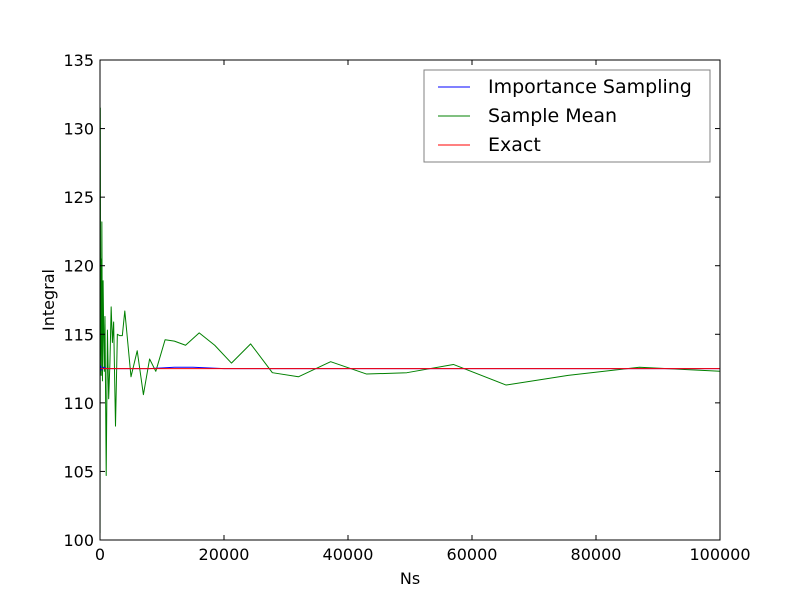  What do you see at coordinates (514, 145) in the screenshot?
I see `legend-label-exact: Exact` at bounding box center [514, 145].